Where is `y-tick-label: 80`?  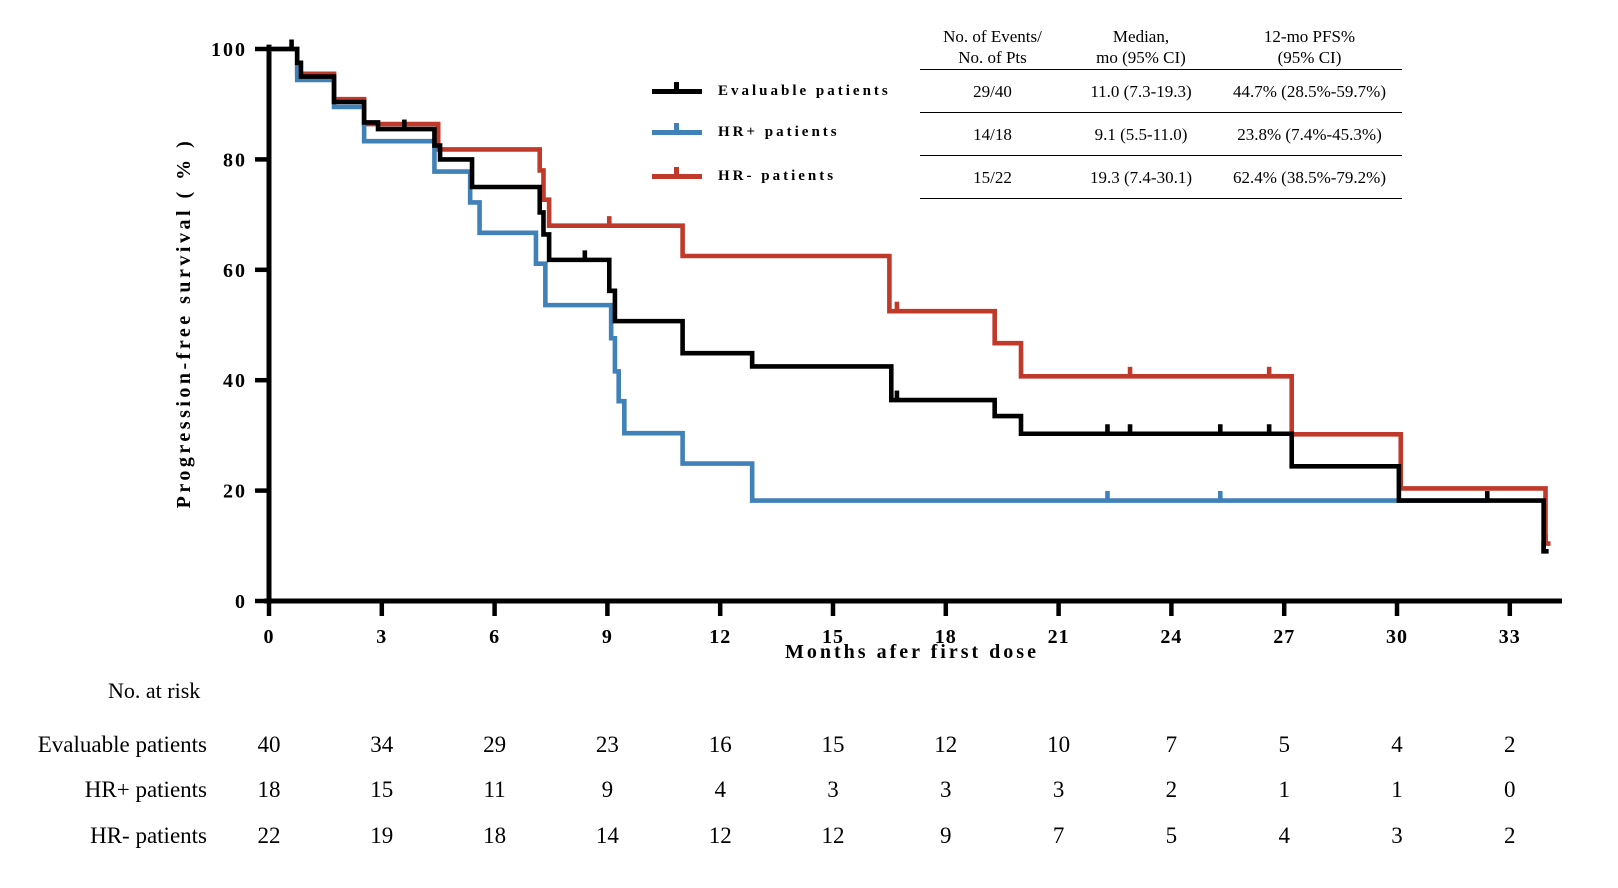
y-tick-label: 80 is located at coordinates (235, 160).